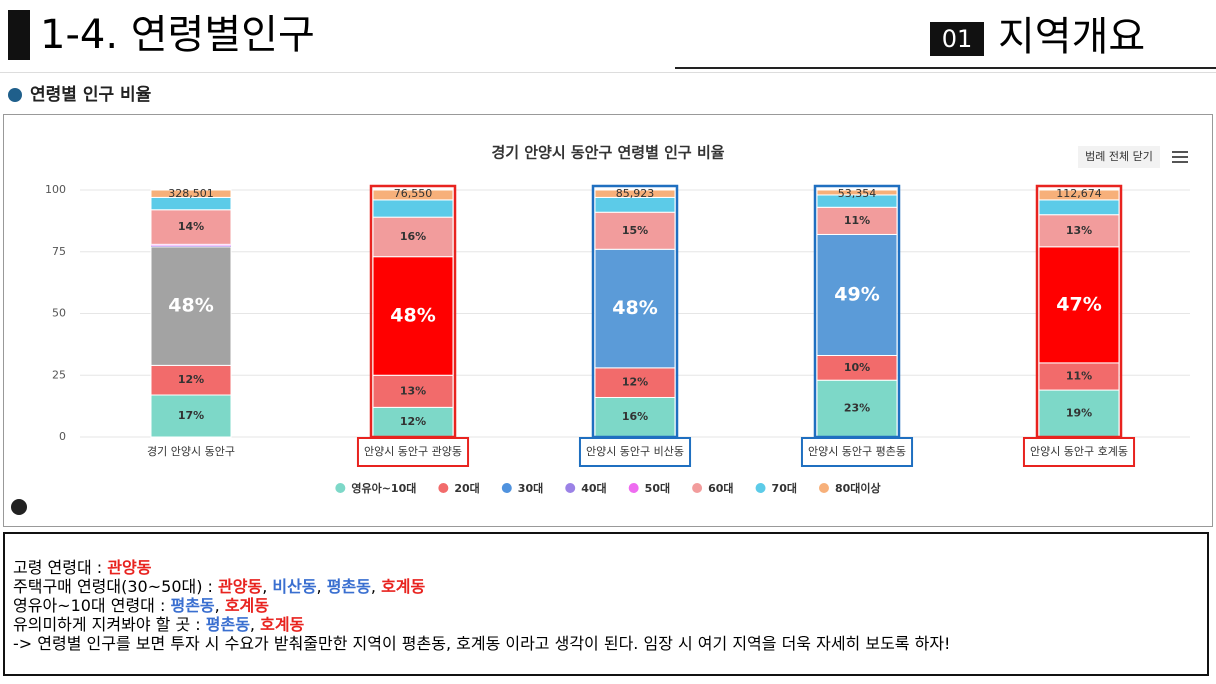  I want to click on section-title: 지역개요, so click(1072, 37).